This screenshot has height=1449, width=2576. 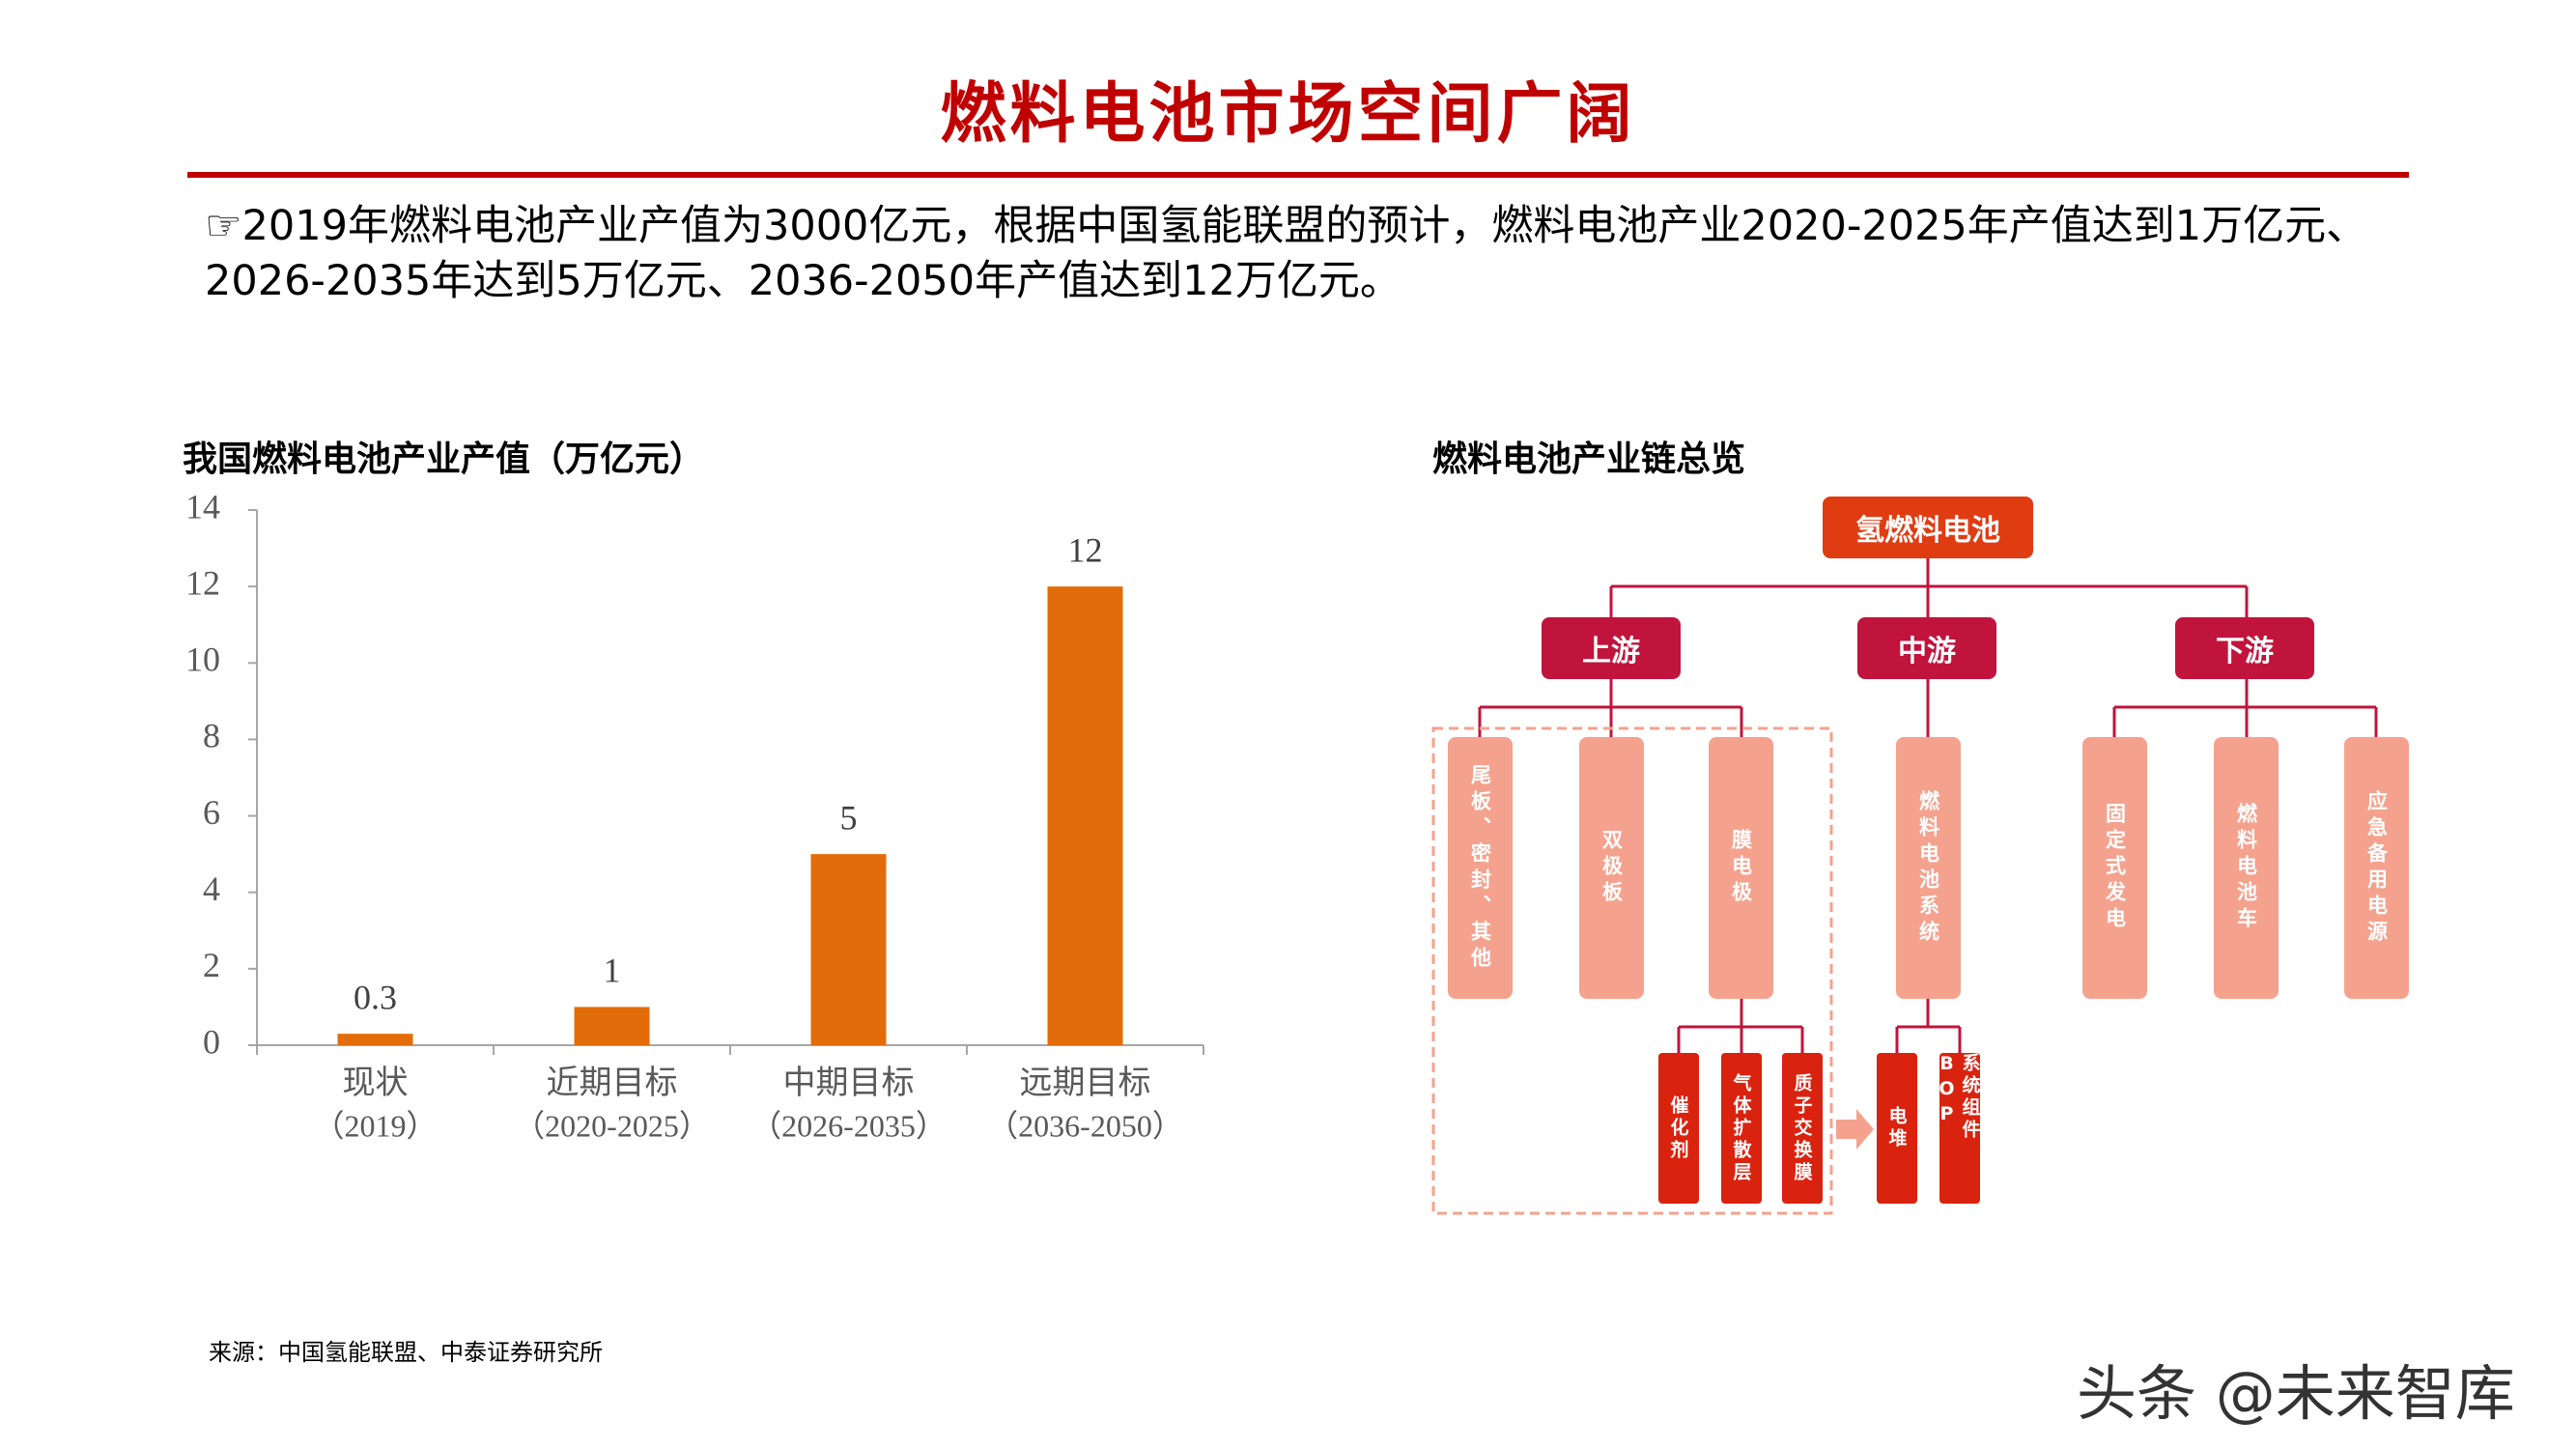 What do you see at coordinates (612, 971) in the screenshot?
I see `value-label: 1` at bounding box center [612, 971].